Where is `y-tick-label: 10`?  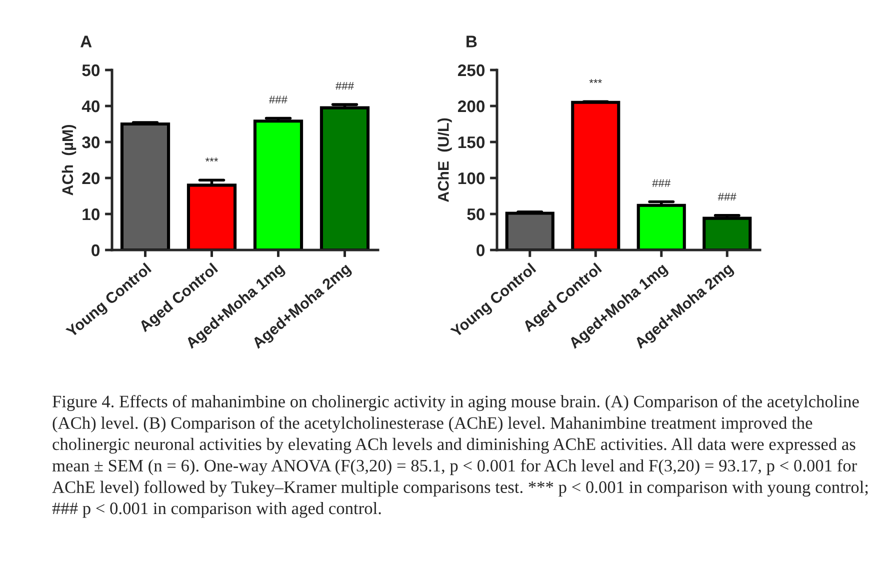
y-tick-label: 10 is located at coordinates (91, 214).